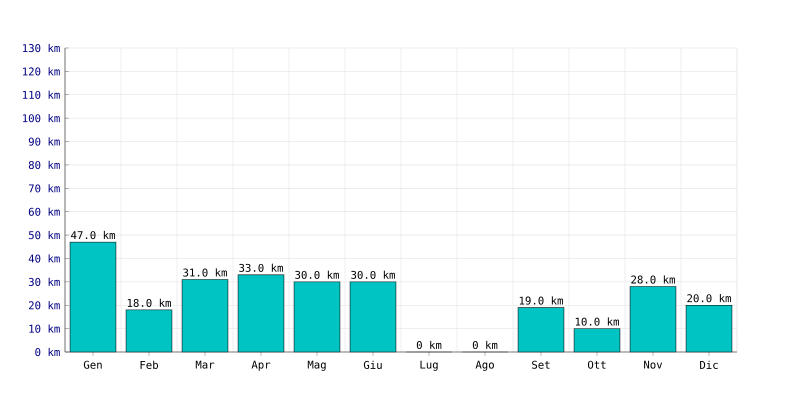 Image resolution: width=800 pixels, height=400 pixels. Describe the element at coordinates (41, 71) in the screenshot. I see `y-tick-label: 120 km` at that location.